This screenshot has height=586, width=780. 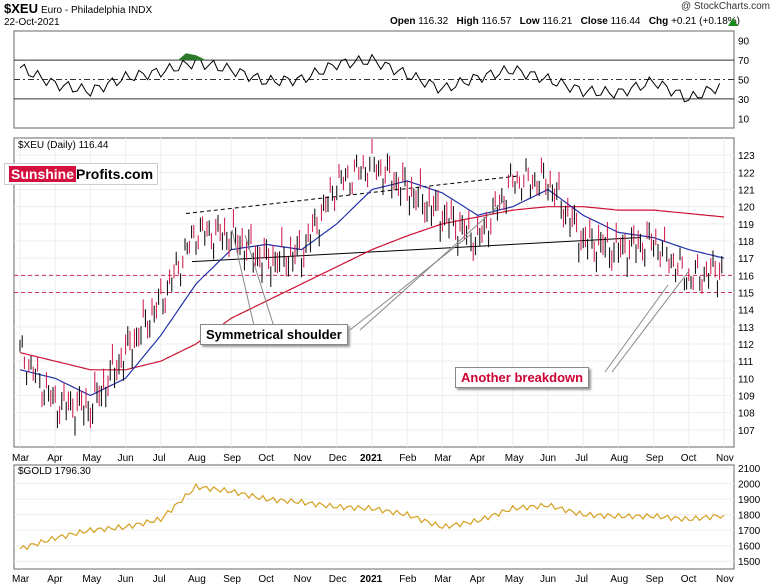 What do you see at coordinates (371, 579) in the screenshot?
I see `gold-x-tick-label: 2021` at bounding box center [371, 579].